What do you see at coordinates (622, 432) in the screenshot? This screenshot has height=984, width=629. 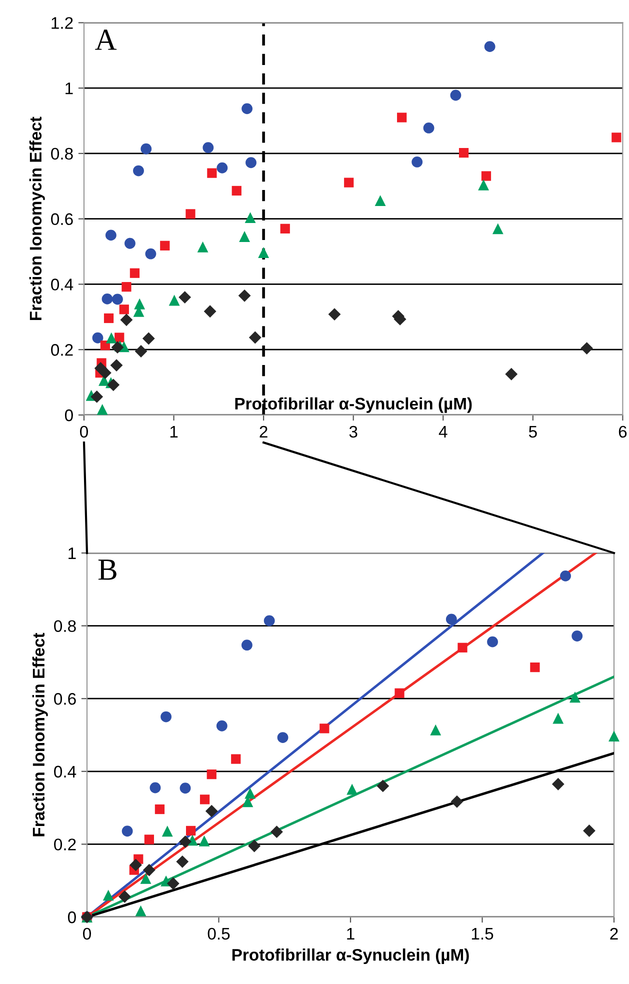 I see `x-tick-label: 6` at bounding box center [622, 432].